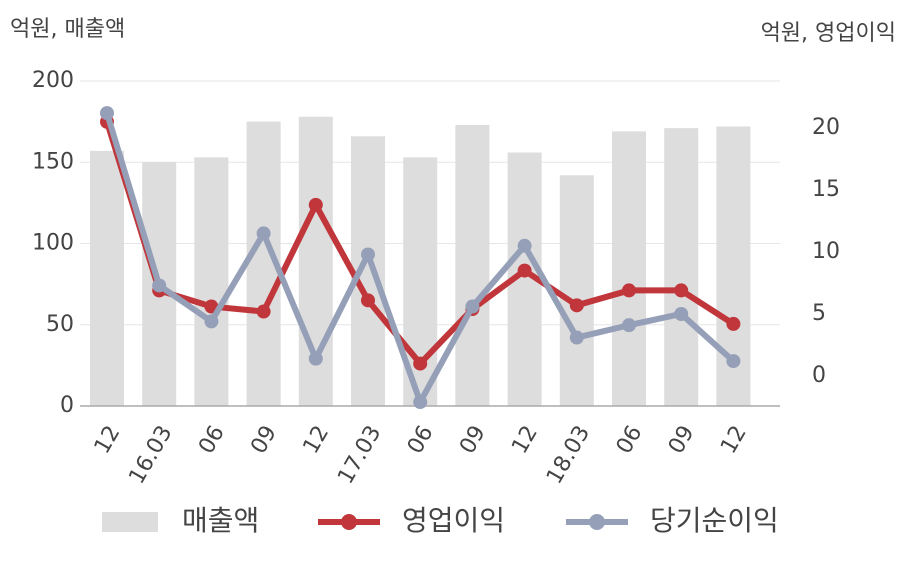 The image size is (908, 580). Describe the element at coordinates (826, 189) in the screenshot. I see `y2-tick-label: 15` at that location.